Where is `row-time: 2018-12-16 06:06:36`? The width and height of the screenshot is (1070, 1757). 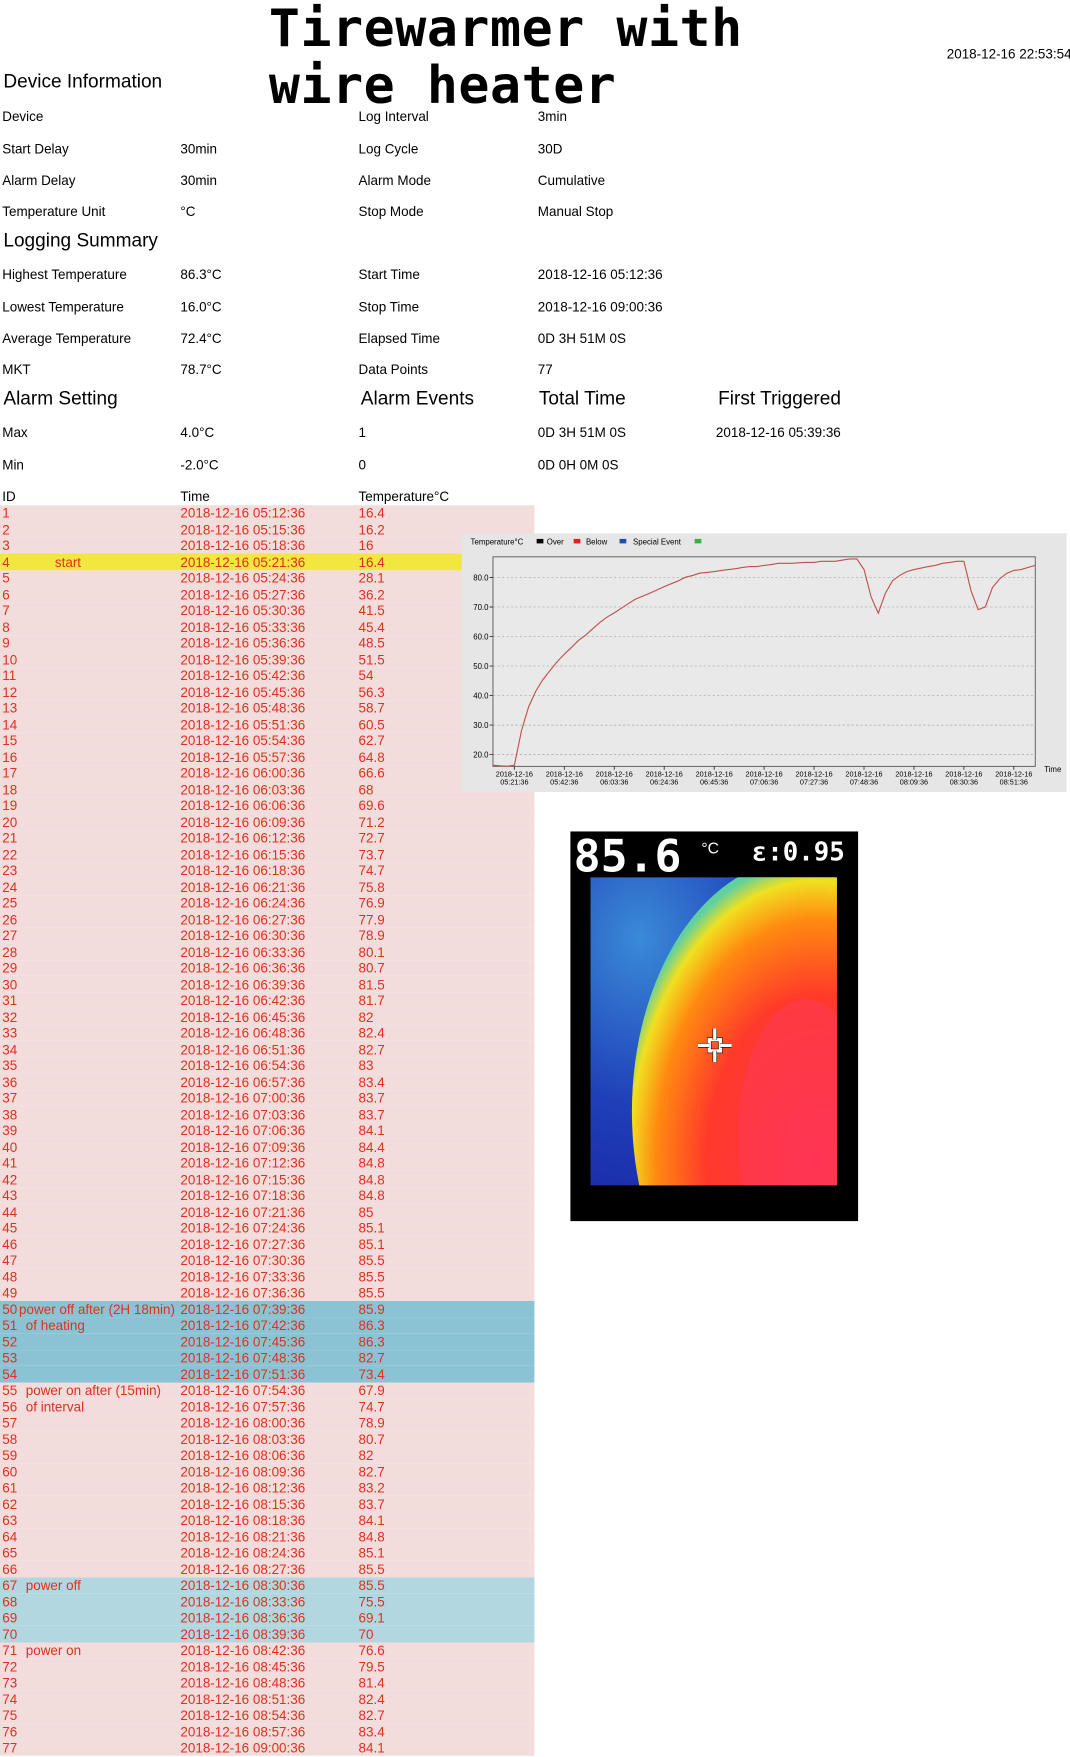
row-time: 2018-12-16 06:06:36 is located at coordinates (243, 805).